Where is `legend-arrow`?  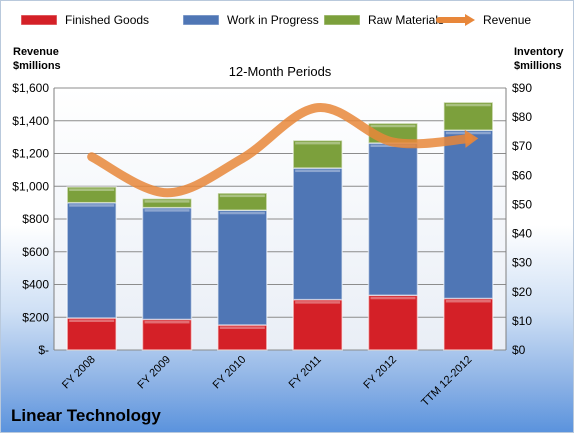 legend-arrow is located at coordinates (470, 20).